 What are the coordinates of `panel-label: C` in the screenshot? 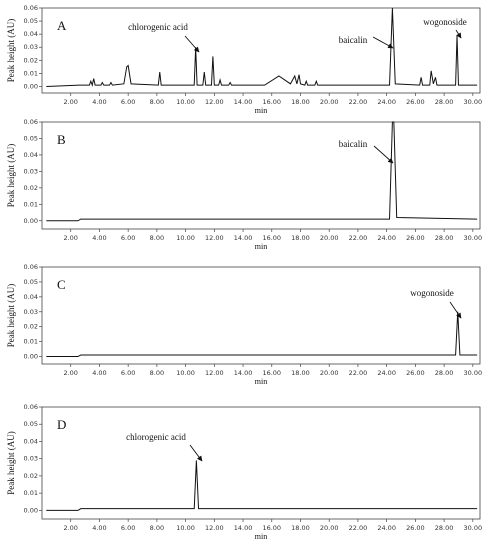 It's located at (61, 284).